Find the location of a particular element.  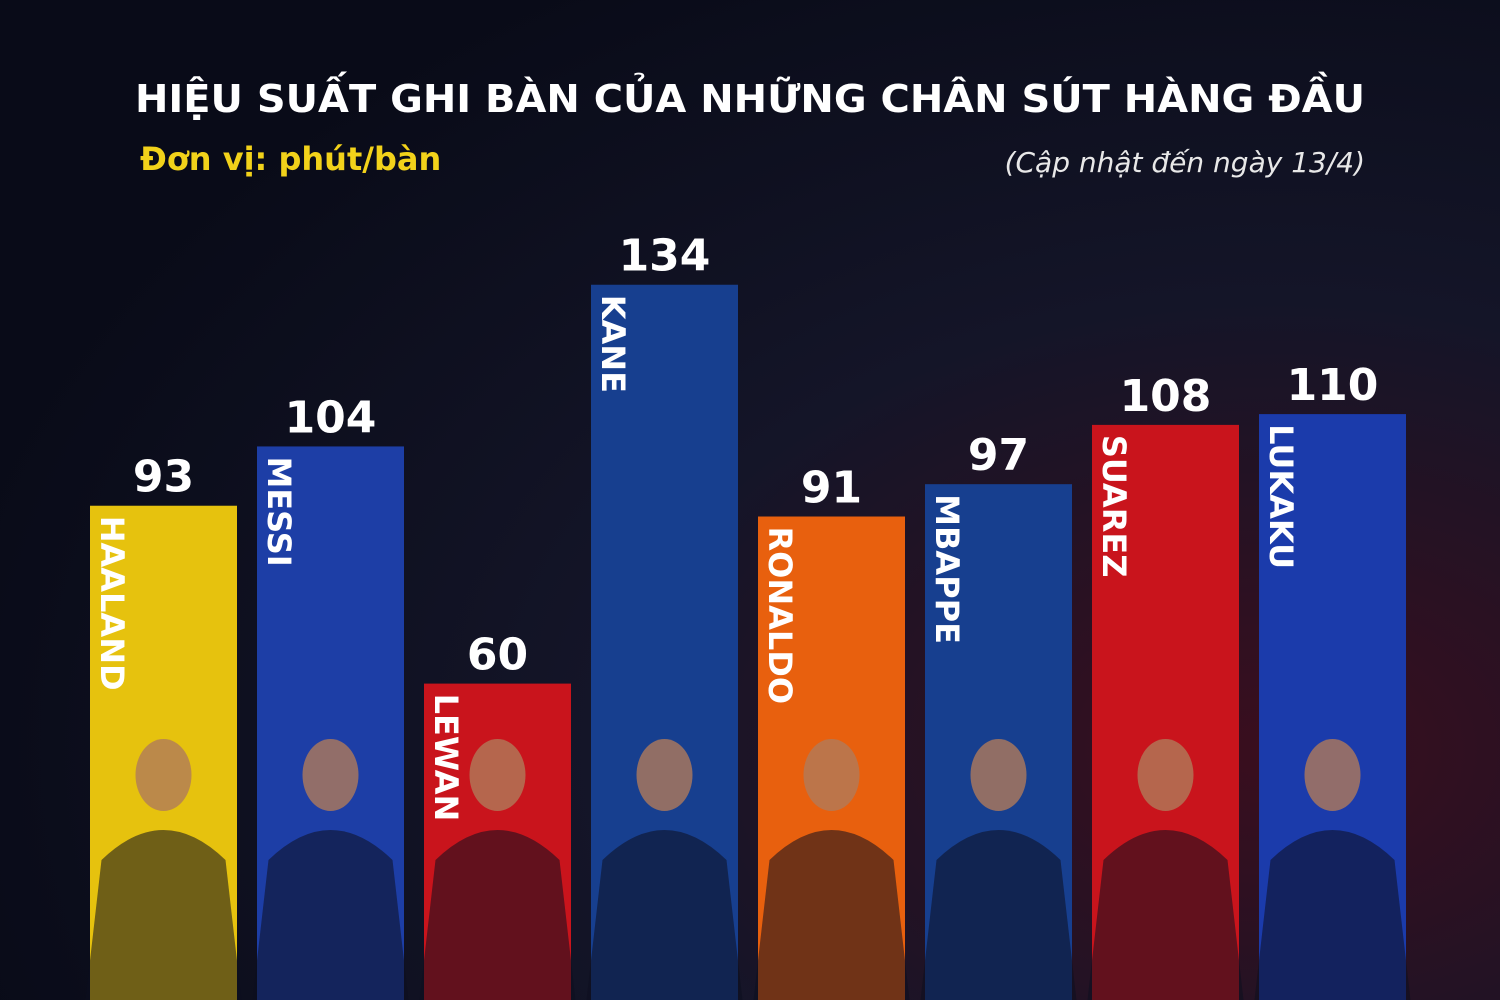

value-label: 91 is located at coordinates (831, 488).